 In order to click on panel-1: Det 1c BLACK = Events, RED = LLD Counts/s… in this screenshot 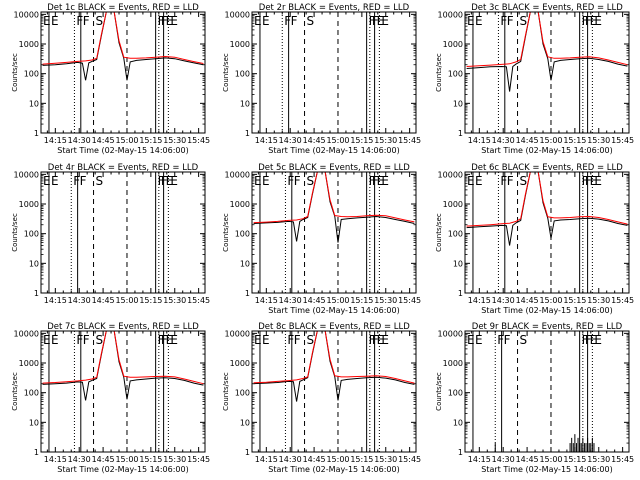, I will do `click(110, 79)`.